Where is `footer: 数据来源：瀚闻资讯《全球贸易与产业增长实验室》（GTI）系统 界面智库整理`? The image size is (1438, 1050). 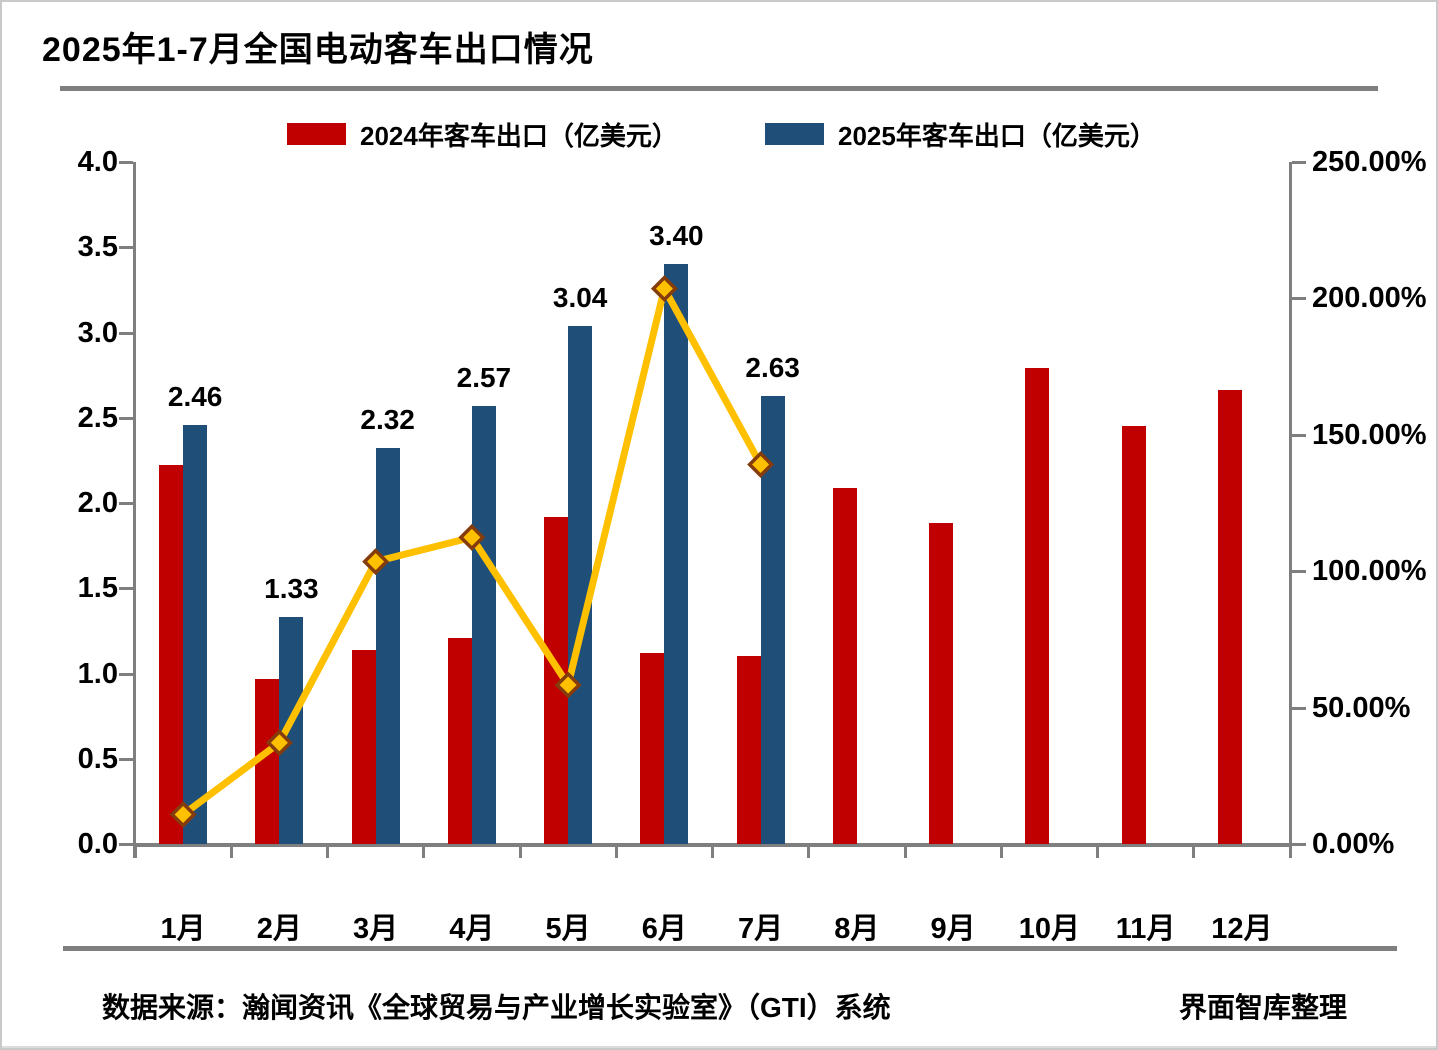 footer: 数据来源：瀚闻资讯《全球贸易与产业增长实验室》（GTI）系统 界面智库整理 is located at coordinates (724, 1006).